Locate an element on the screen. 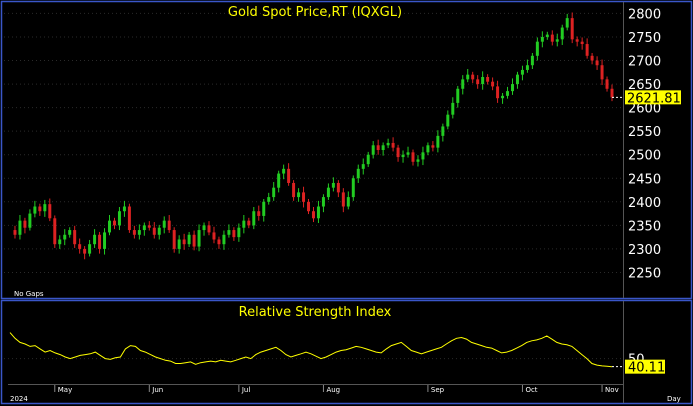 The width and height of the screenshot is (693, 406). month-label: Sep is located at coordinates (438, 390).